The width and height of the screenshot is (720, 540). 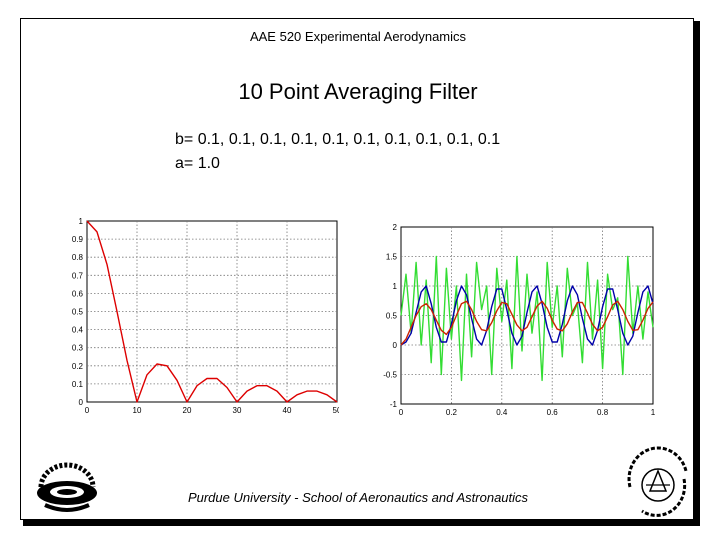 What do you see at coordinates (358, 36) in the screenshot?
I see `course-title: AAE 520 Experimental Aerodynamics` at bounding box center [358, 36].